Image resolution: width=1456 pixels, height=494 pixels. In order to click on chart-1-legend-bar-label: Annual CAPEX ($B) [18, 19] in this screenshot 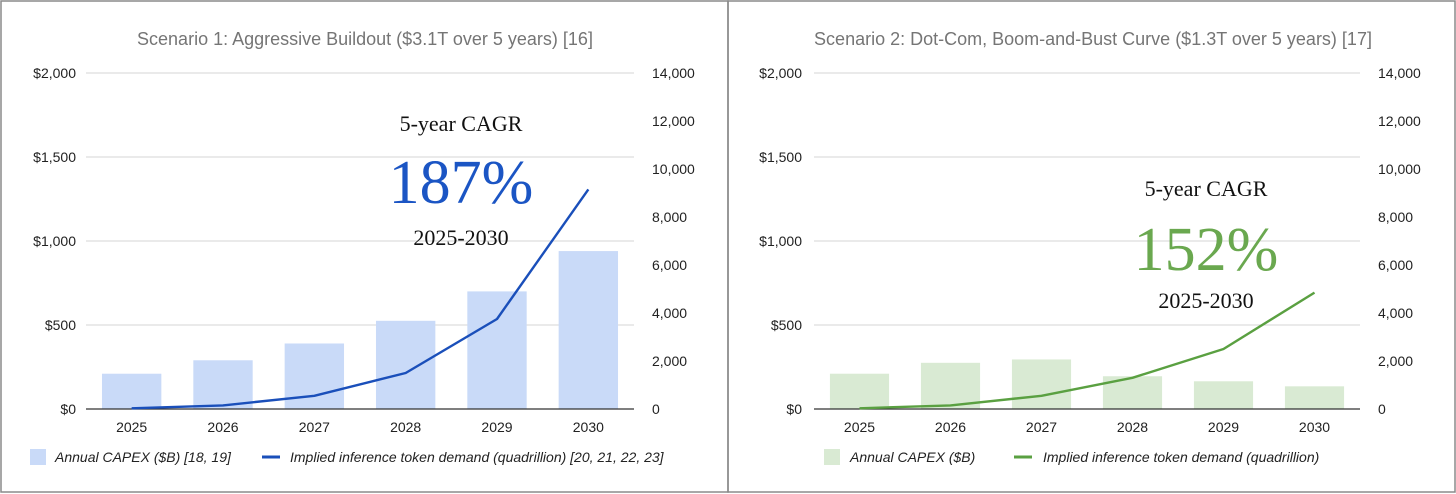, I will do `click(143, 457)`.